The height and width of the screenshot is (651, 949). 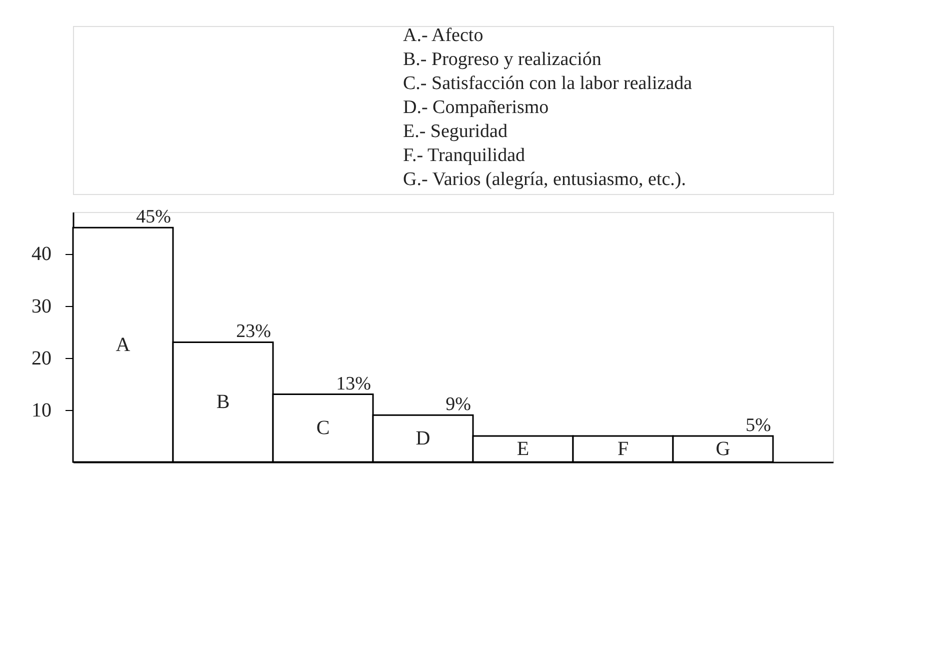 I want to click on data-label: 23%, so click(x=254, y=331).